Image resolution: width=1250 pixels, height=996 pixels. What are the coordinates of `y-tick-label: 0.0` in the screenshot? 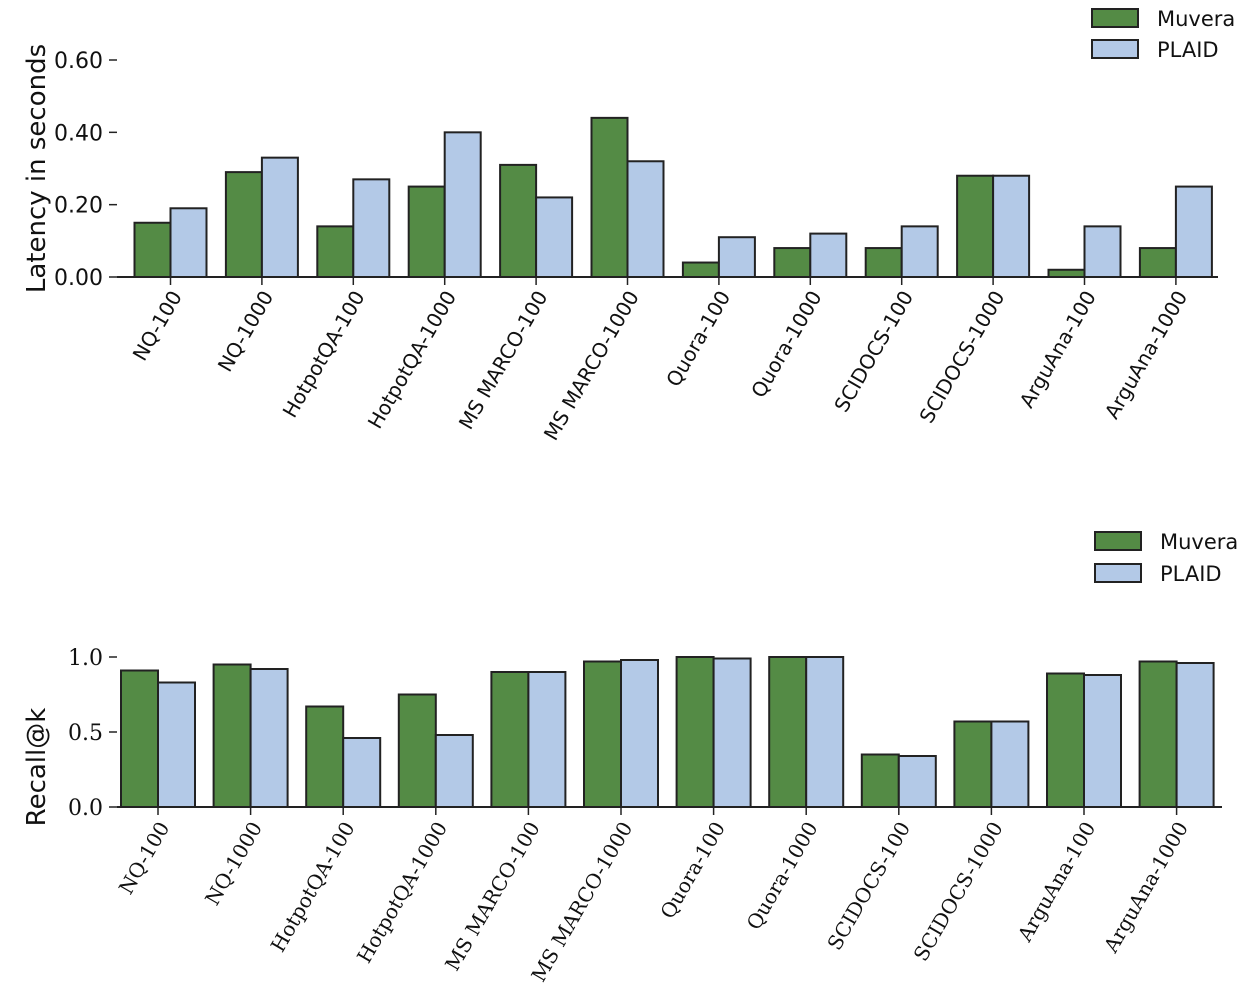 It's located at (85, 808).